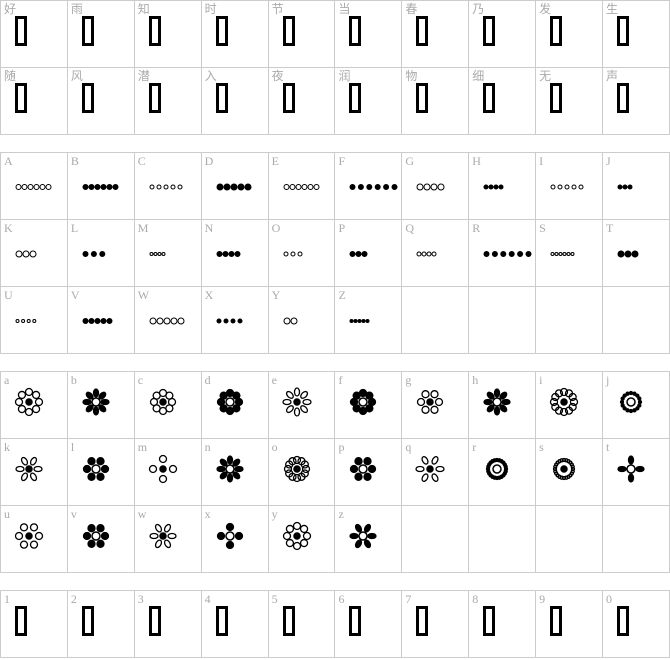 This screenshot has height=660, width=670. Describe the element at coordinates (275, 161) in the screenshot. I see `glyph-label: E` at that location.